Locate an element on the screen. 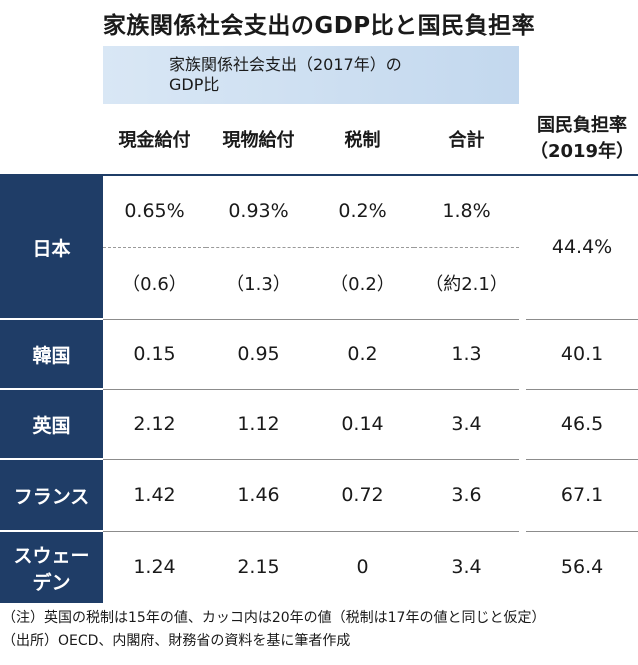  row-label-france: フランス is located at coordinates (51, 494).